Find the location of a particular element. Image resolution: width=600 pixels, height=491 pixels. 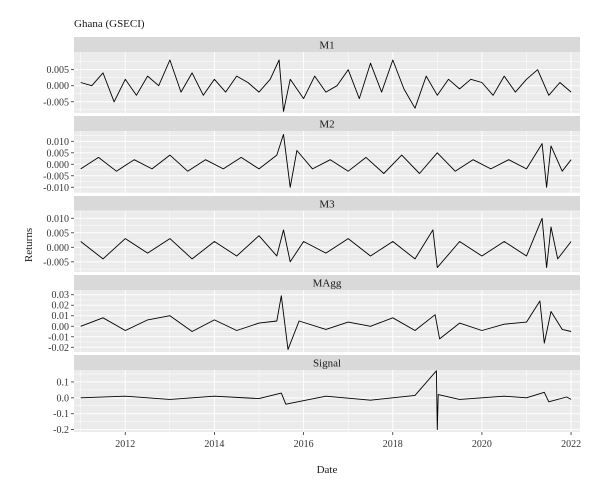

x-tick-label: 2018 is located at coordinates (393, 444).